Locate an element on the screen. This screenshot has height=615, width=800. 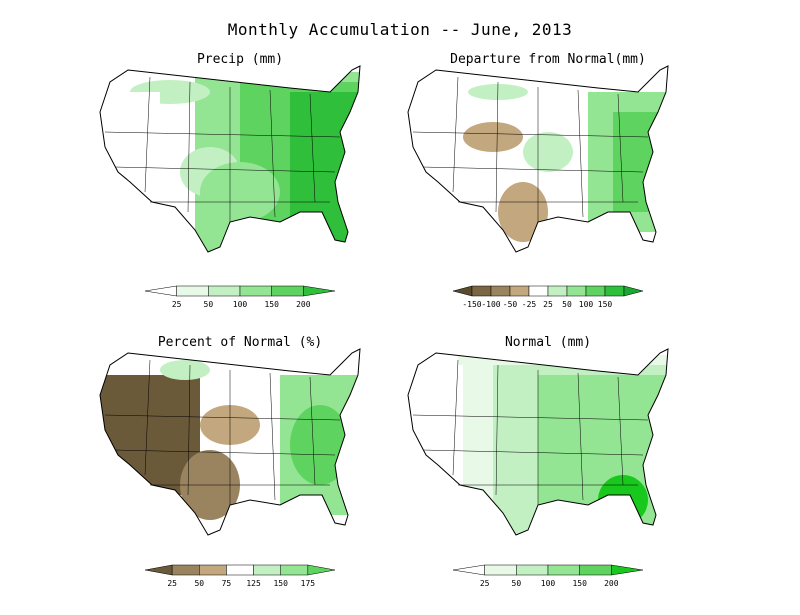
legend-tick-label: 175 is located at coordinates (308, 583).